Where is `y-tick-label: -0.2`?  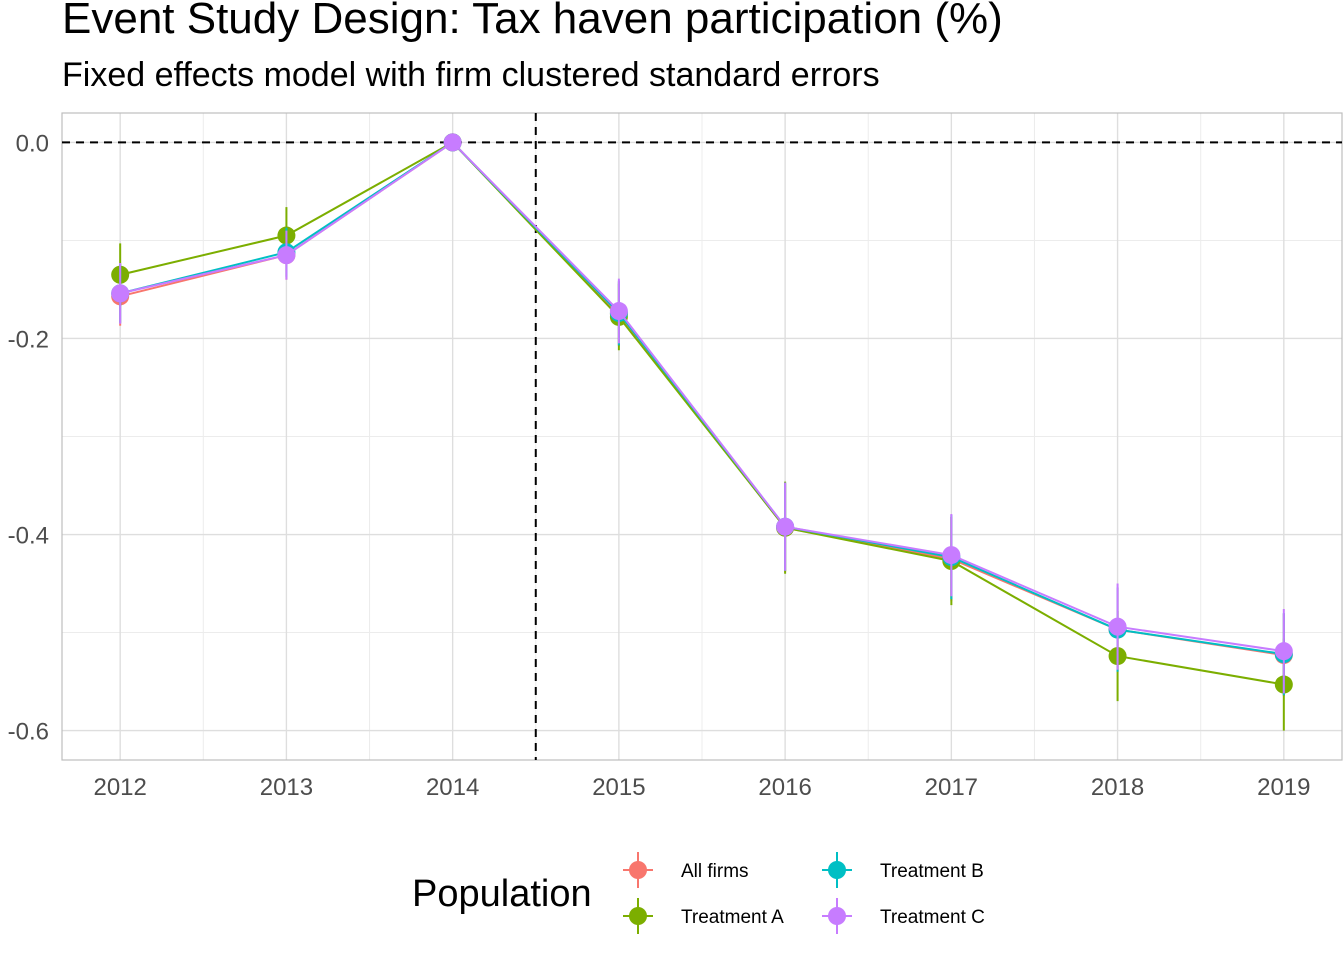
y-tick-label: -0.2 is located at coordinates (28, 339).